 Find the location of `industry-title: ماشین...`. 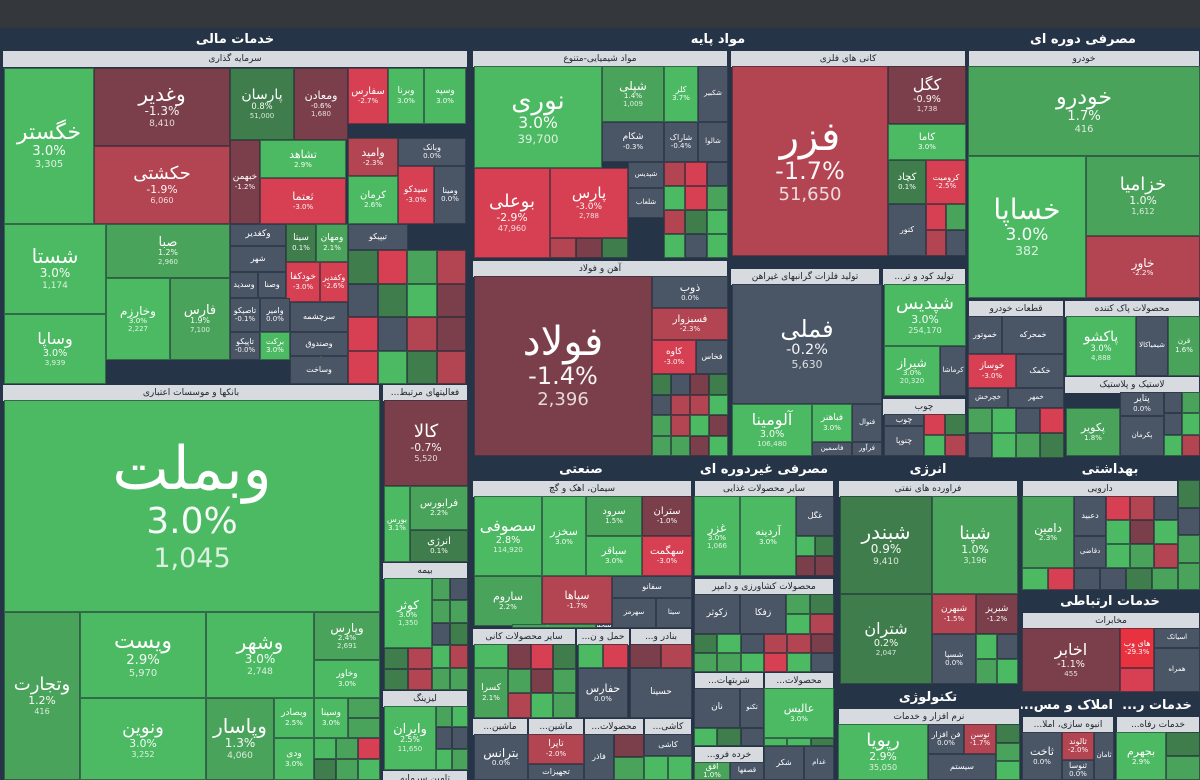

industry-title: ماشین... is located at coordinates (500, 727).